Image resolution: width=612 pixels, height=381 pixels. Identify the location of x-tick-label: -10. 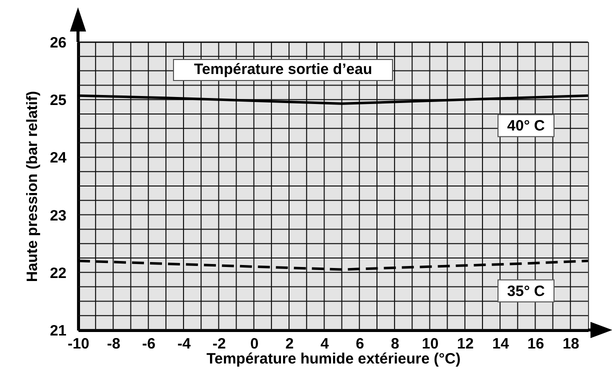
(79, 344).